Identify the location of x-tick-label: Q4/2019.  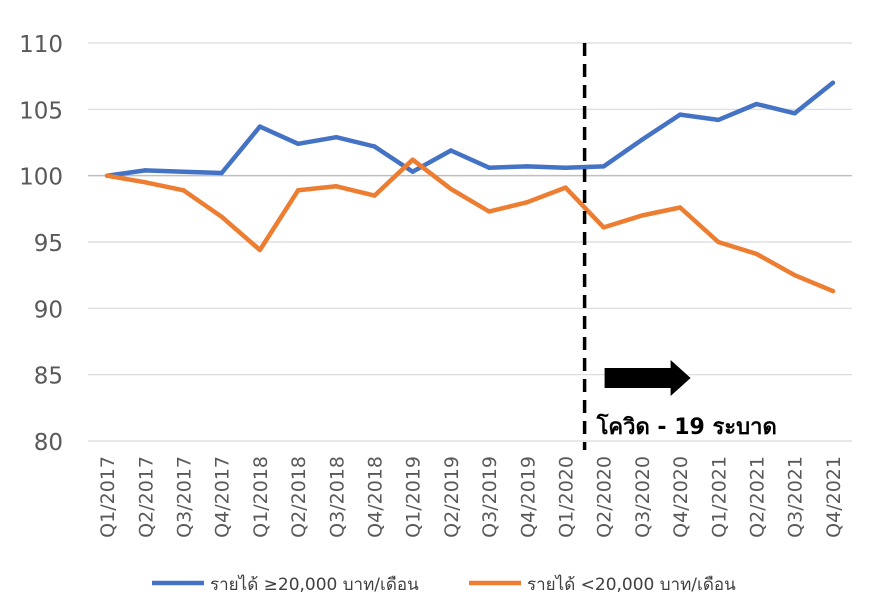
(528, 497).